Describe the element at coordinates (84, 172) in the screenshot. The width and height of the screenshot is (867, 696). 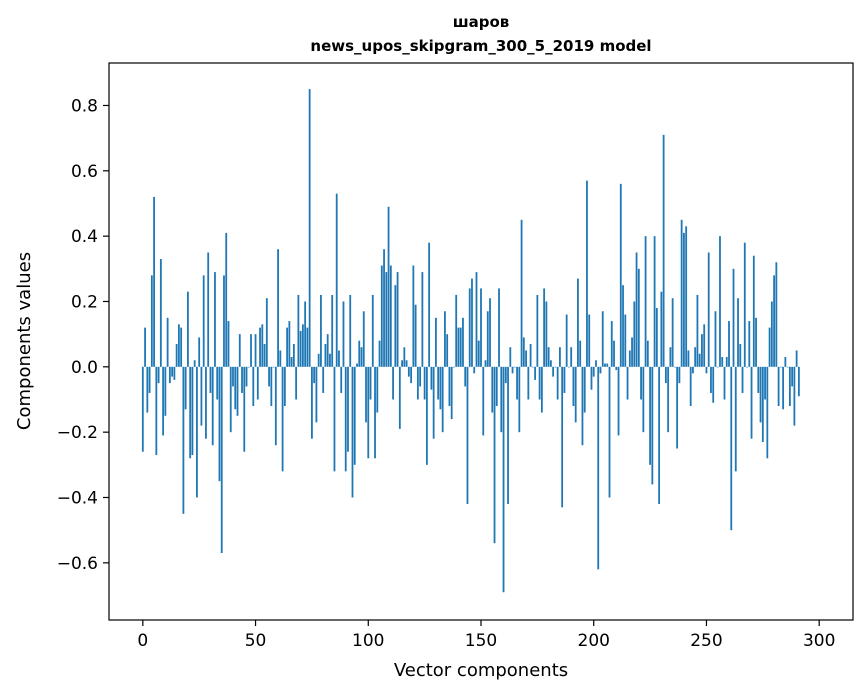
I see `y-tick-label: 0.6` at that location.